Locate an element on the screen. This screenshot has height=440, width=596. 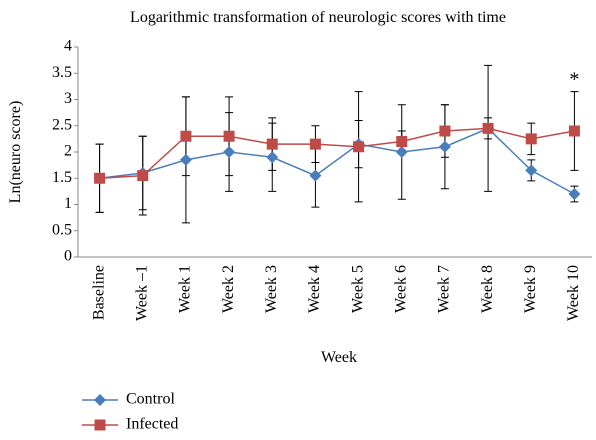
x-tick-label: Week 9 is located at coordinates (530, 289).